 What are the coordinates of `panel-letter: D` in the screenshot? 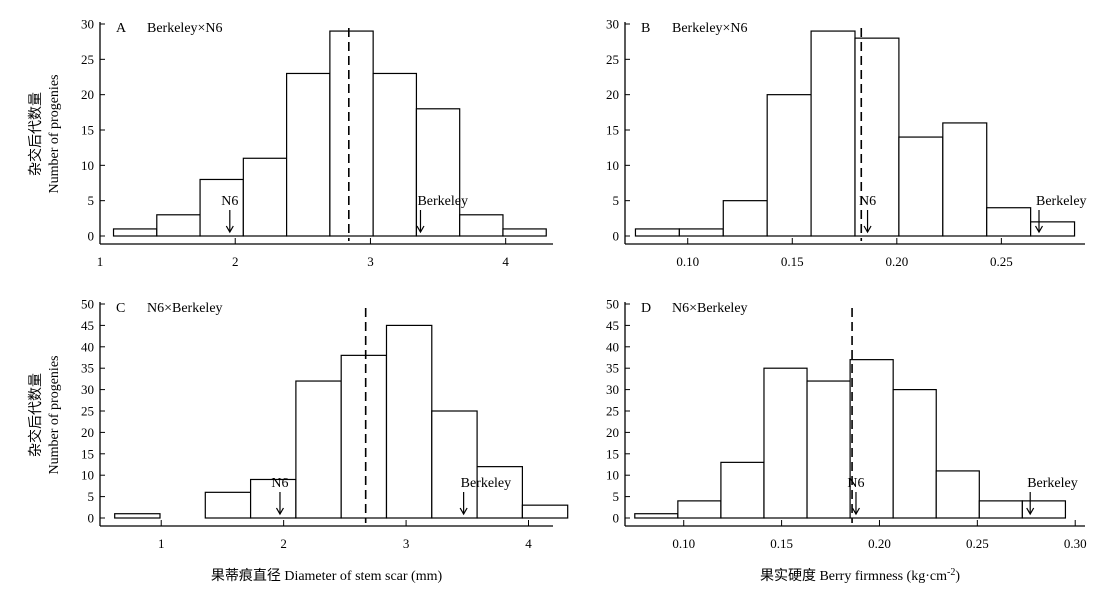 It's located at (646, 308).